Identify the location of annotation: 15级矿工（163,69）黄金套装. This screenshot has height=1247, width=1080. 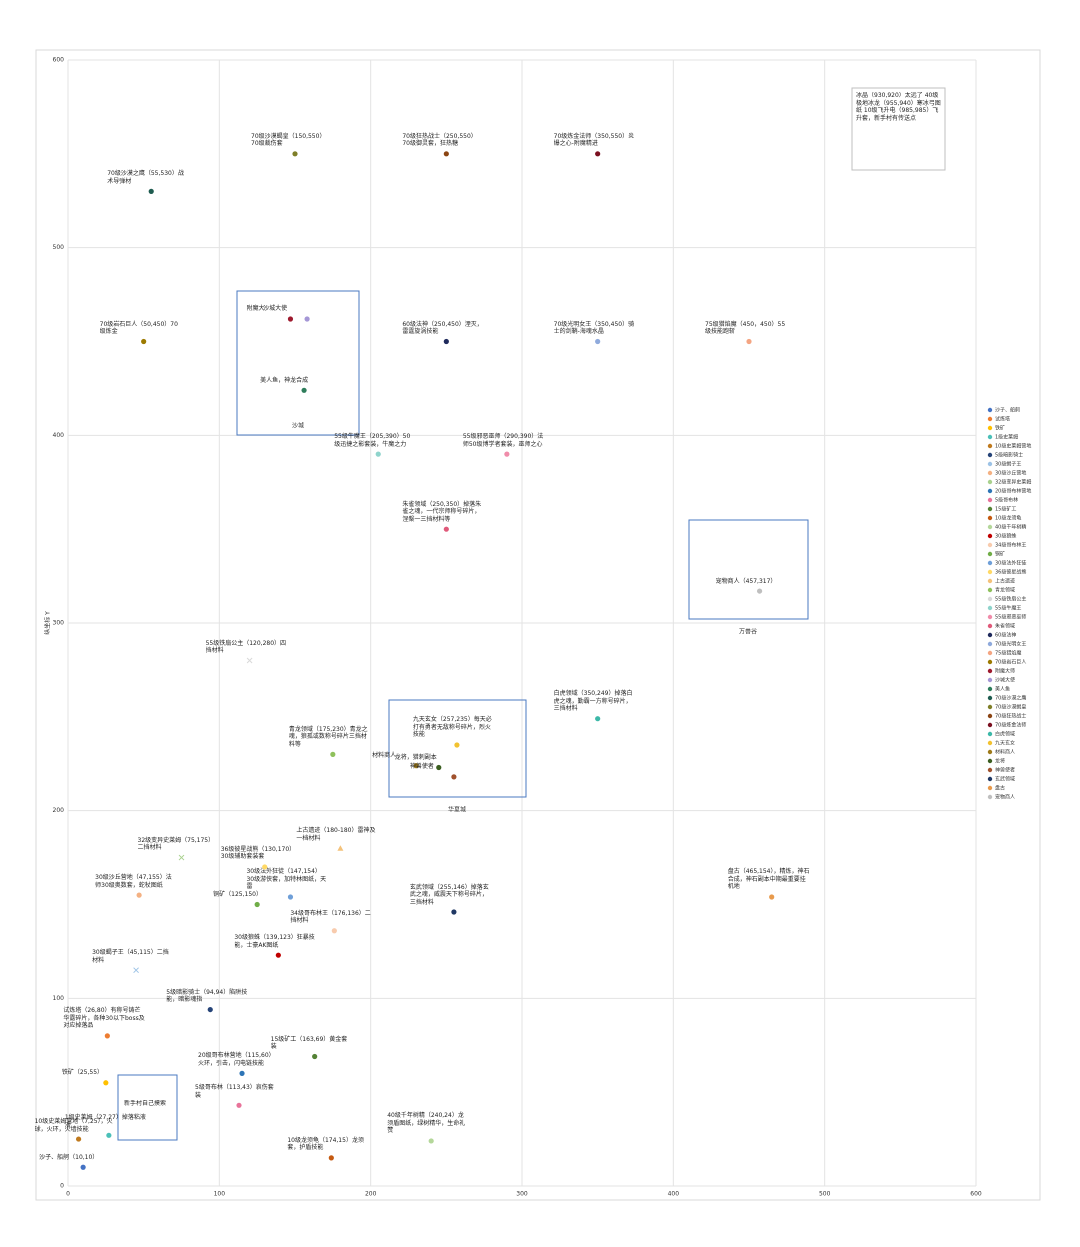
(309, 1043).